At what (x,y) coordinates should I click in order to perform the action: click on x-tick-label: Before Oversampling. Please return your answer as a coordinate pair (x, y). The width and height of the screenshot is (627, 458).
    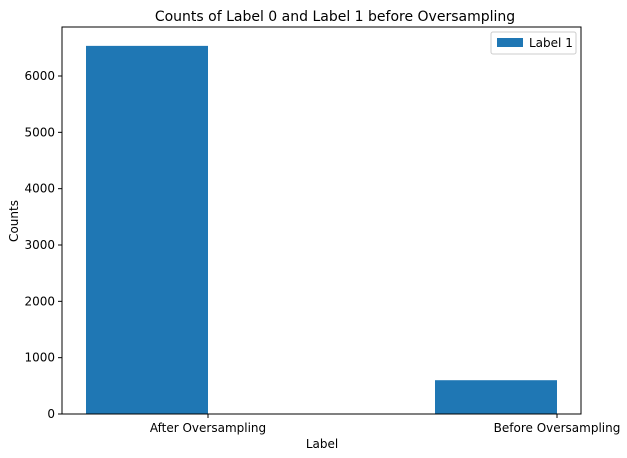
    Looking at the image, I should click on (557, 428).